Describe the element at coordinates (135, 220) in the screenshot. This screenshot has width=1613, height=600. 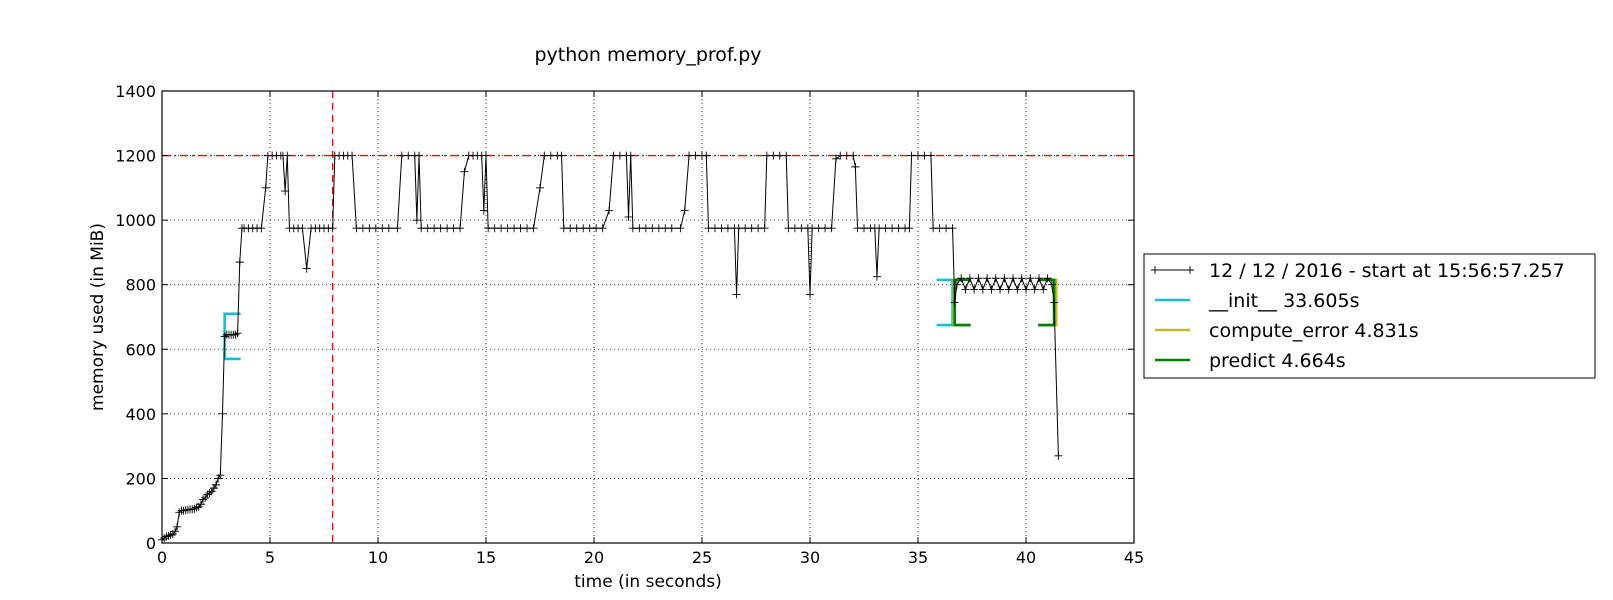
I see `y-tick-label: 1000` at that location.